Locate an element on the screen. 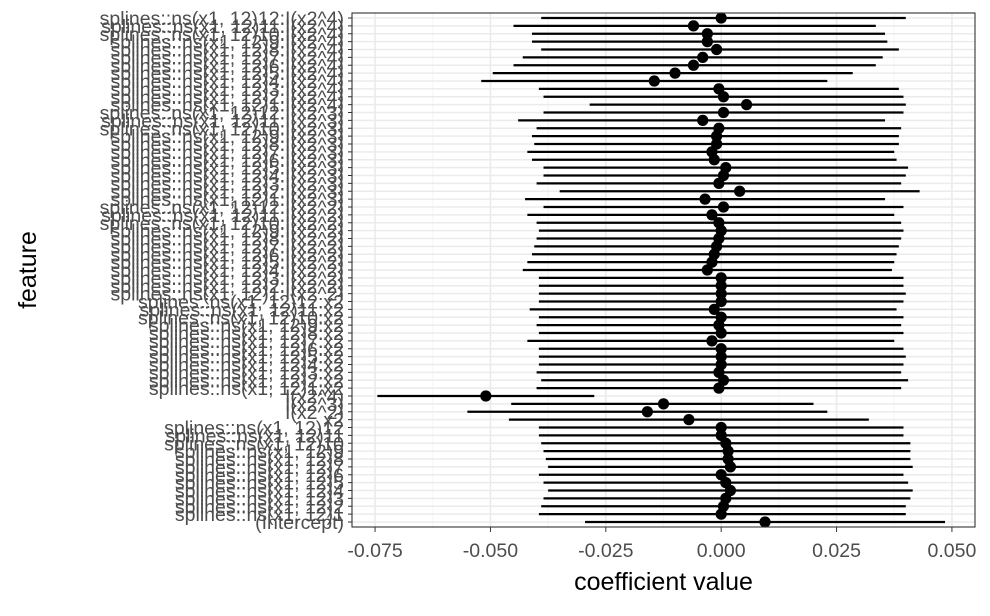  y-tick-label: splines::ns(x1, 12)7:I(x2^2) is located at coordinates (228, 247).